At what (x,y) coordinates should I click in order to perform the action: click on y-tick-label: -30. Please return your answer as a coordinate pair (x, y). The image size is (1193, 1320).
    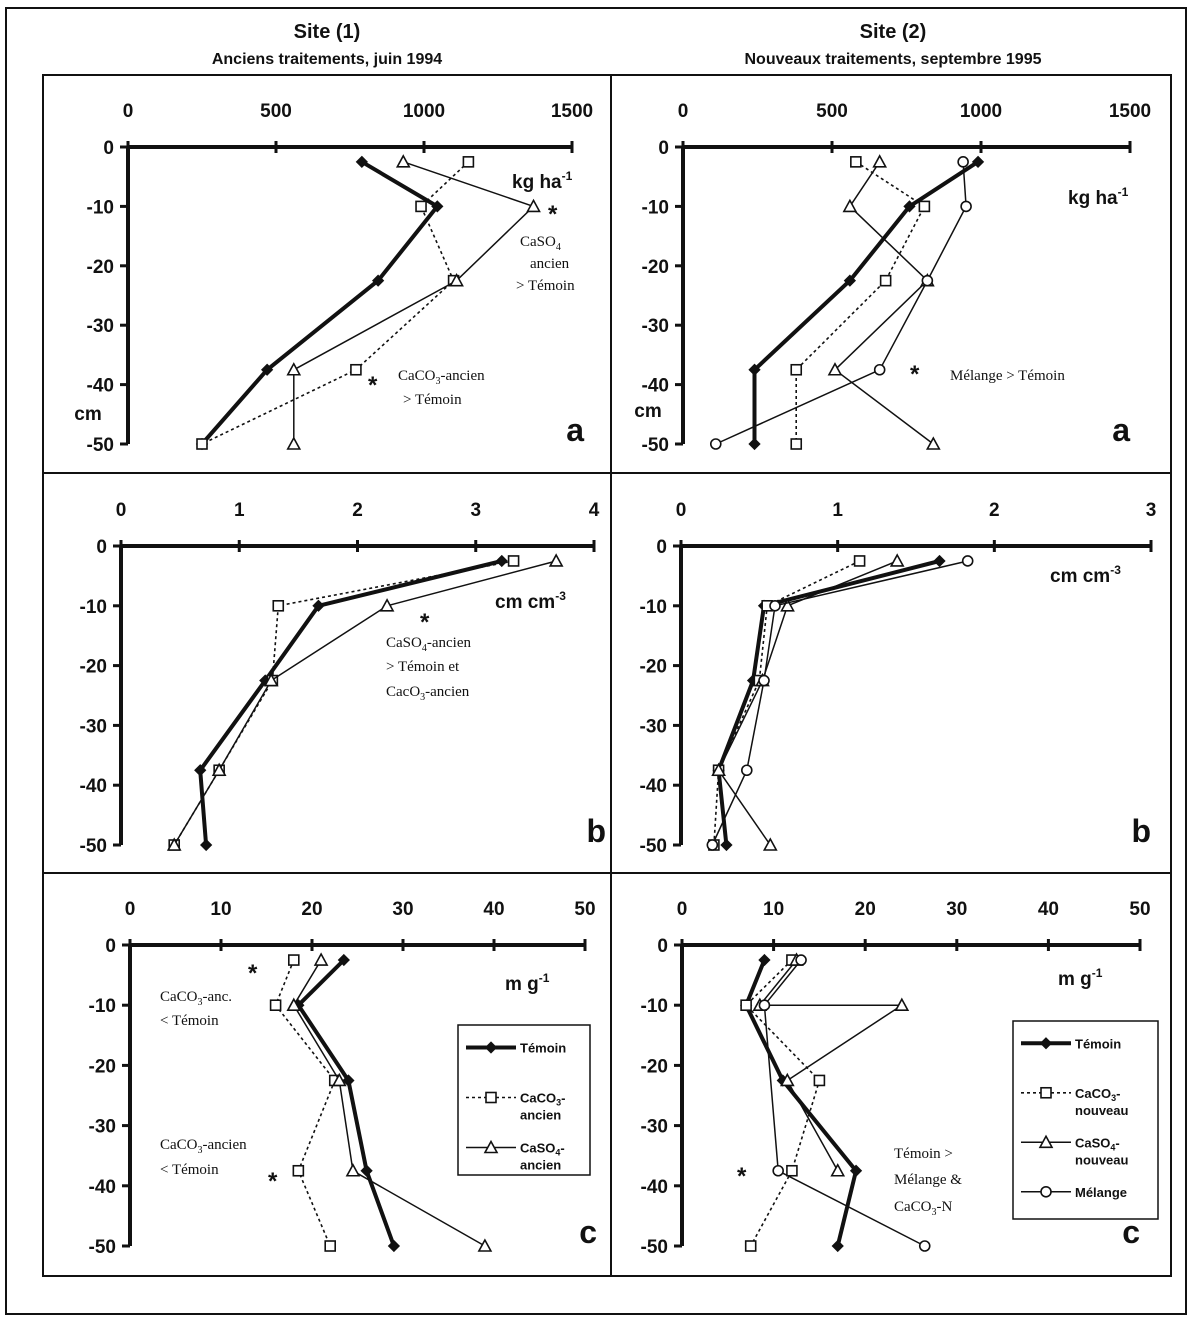
    Looking at the image, I should click on (93, 726).